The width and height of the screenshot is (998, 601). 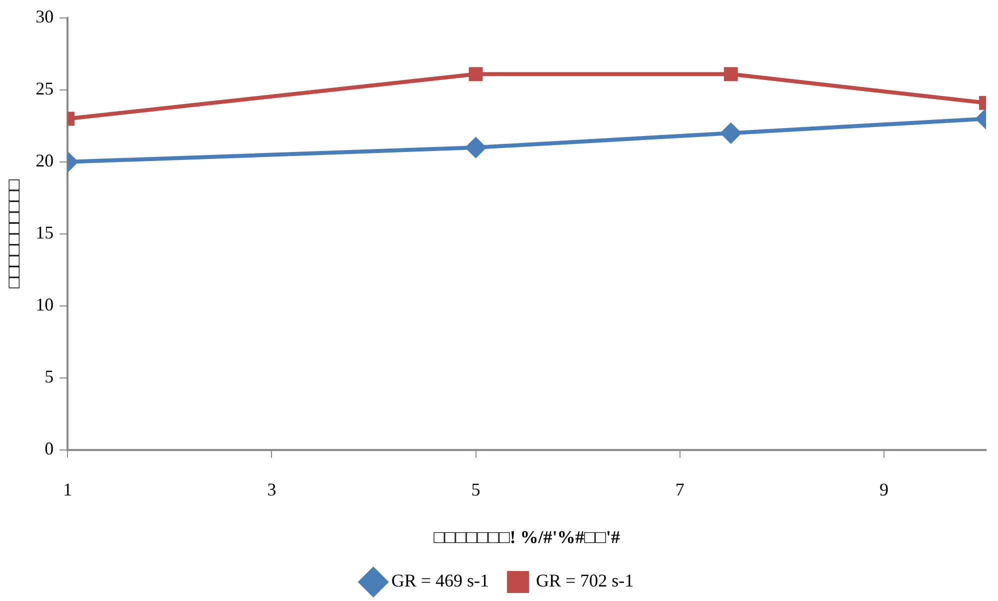 What do you see at coordinates (527, 536) in the screenshot?
I see `x-axis-title: □□□□□□□! %/#'%#□□'#` at bounding box center [527, 536].